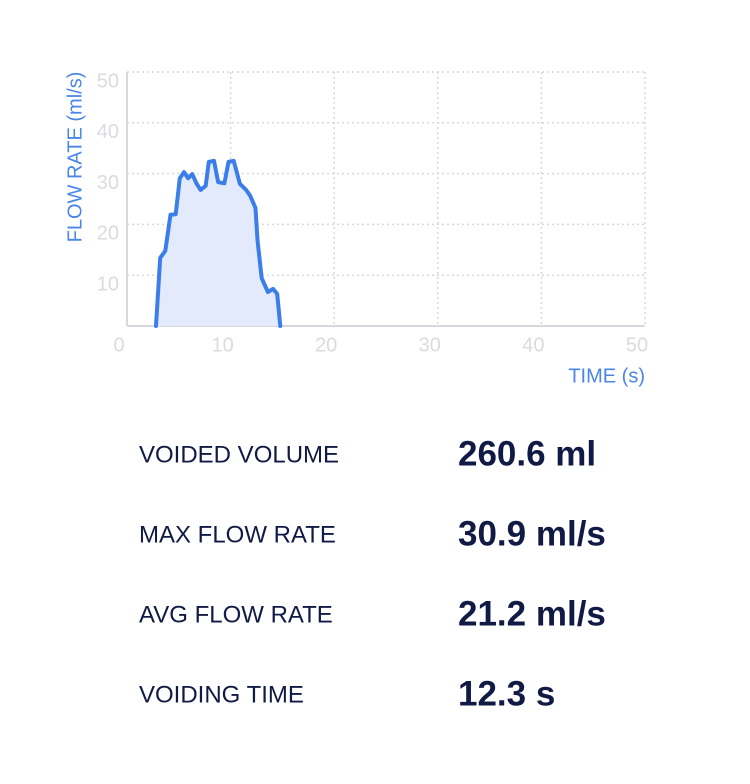 Image resolution: width=750 pixels, height=784 pixels. I want to click on stat-label: VOIDING TIME, so click(221, 694).